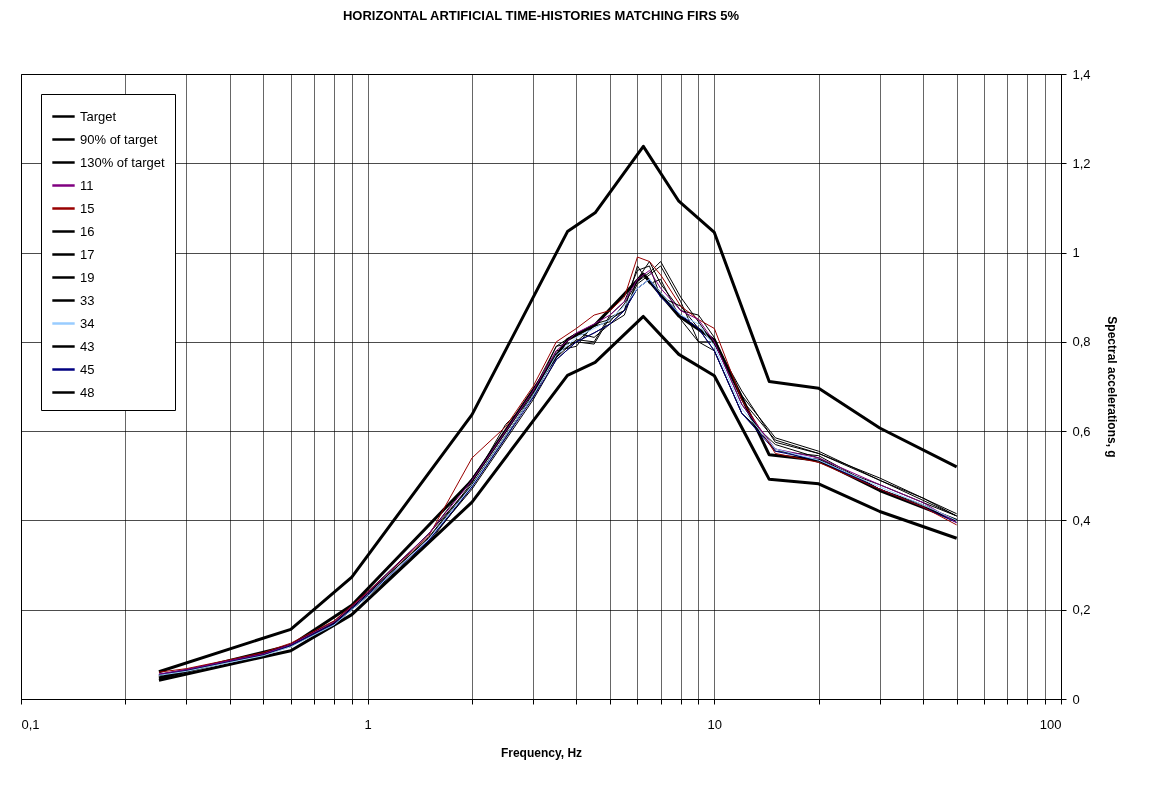 Image resolution: width=1152 pixels, height=789 pixels. What do you see at coordinates (87, 277) in the screenshot?
I see `legend-label: 19` at bounding box center [87, 277].